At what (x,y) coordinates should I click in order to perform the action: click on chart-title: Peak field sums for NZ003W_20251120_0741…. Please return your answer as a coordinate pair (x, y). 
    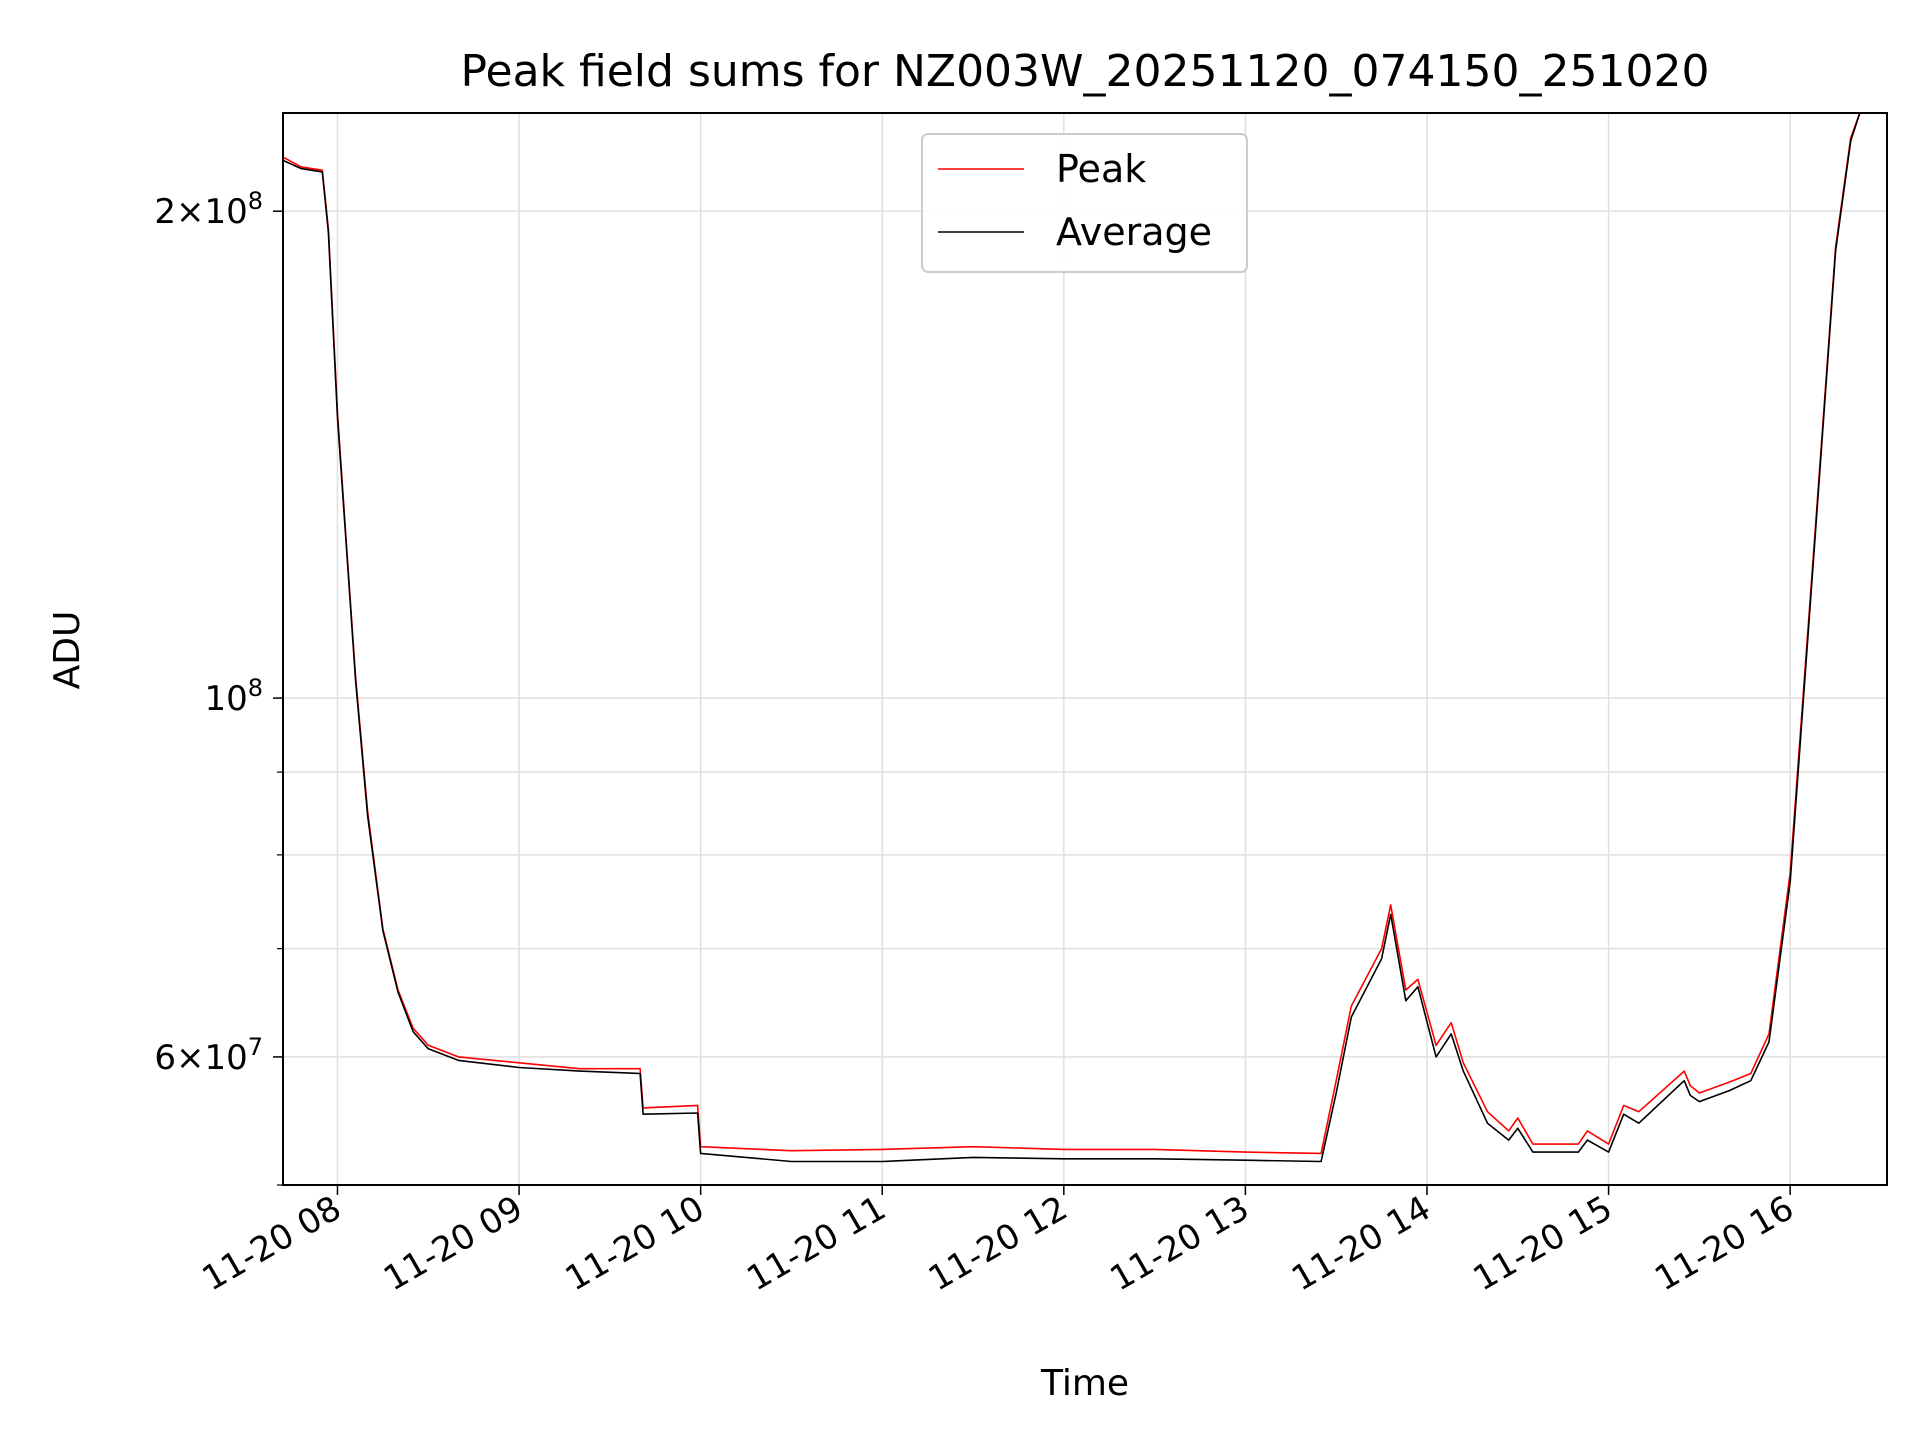
    Looking at the image, I should click on (1085, 71).